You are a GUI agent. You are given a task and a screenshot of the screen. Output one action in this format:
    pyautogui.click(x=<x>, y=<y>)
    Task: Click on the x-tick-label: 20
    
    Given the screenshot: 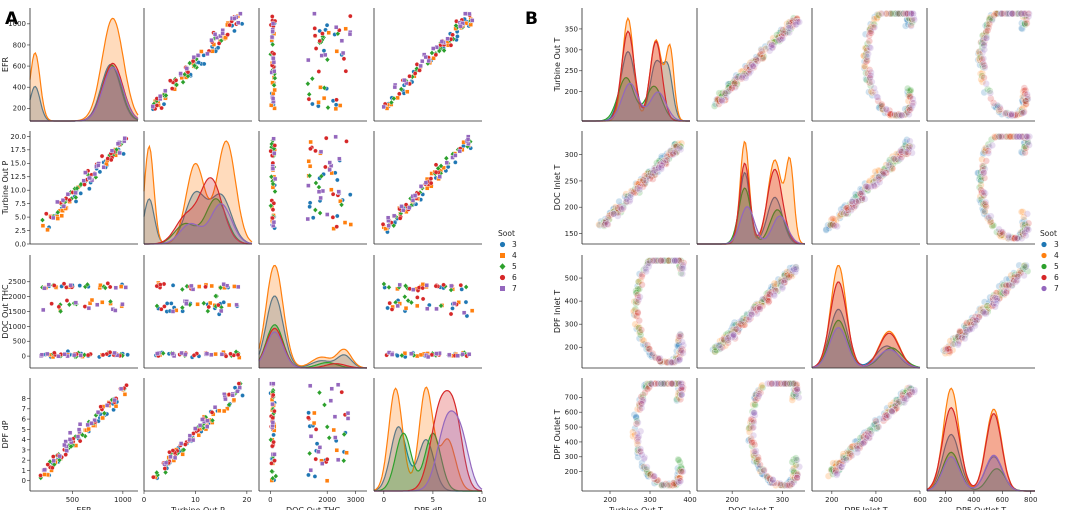 What is the action you would take?
    pyautogui.click(x=246, y=500)
    